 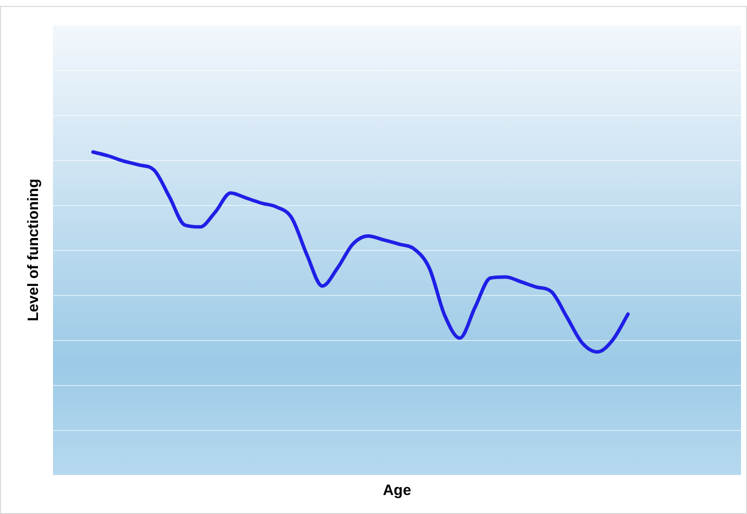 What do you see at coordinates (397, 491) in the screenshot?
I see `x-axis-title: Age` at bounding box center [397, 491].